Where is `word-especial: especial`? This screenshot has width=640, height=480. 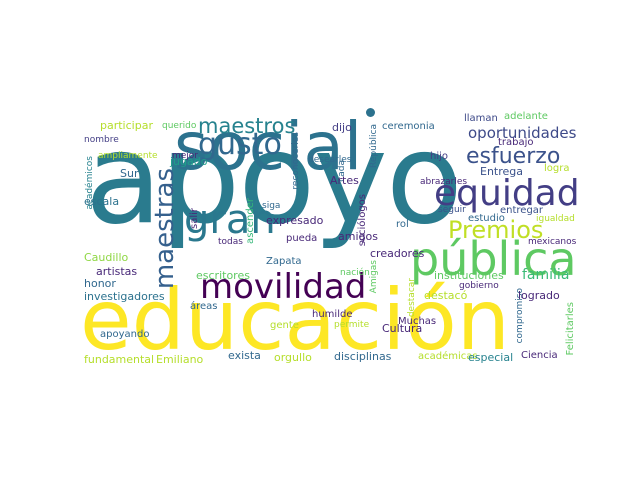 word-especial: especial is located at coordinates (491, 357).